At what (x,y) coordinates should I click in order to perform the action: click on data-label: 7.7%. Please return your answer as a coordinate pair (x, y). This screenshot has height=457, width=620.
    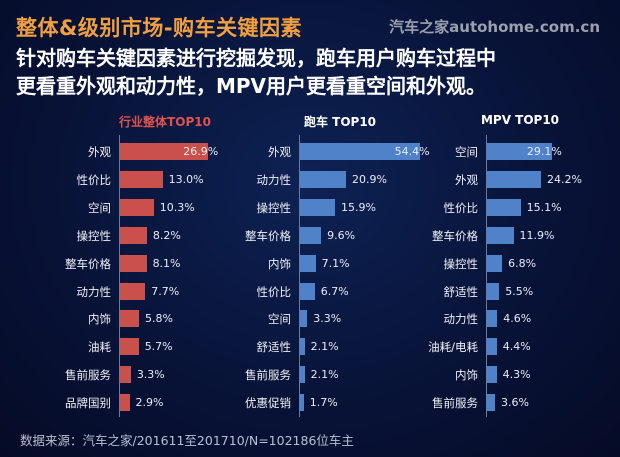
    Looking at the image, I should click on (165, 291).